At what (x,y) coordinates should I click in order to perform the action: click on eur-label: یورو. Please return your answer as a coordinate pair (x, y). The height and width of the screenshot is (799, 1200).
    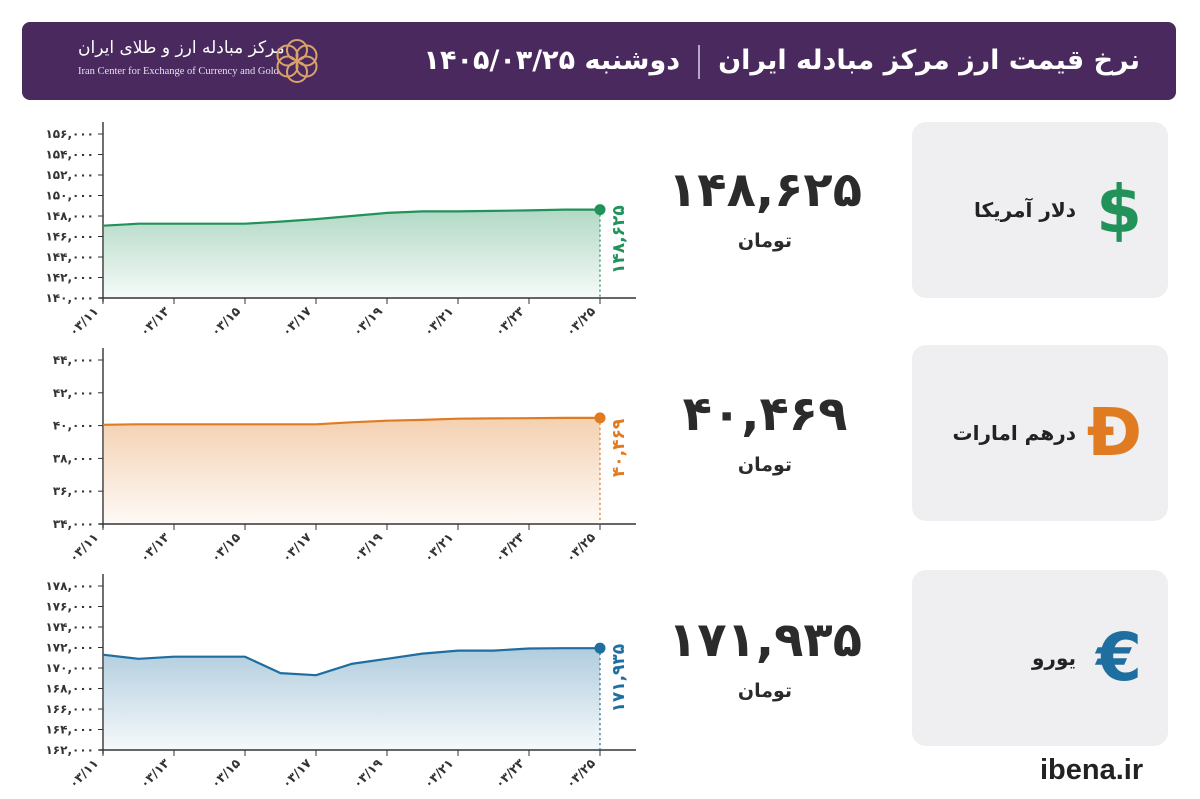
    Looking at the image, I should click on (1054, 658).